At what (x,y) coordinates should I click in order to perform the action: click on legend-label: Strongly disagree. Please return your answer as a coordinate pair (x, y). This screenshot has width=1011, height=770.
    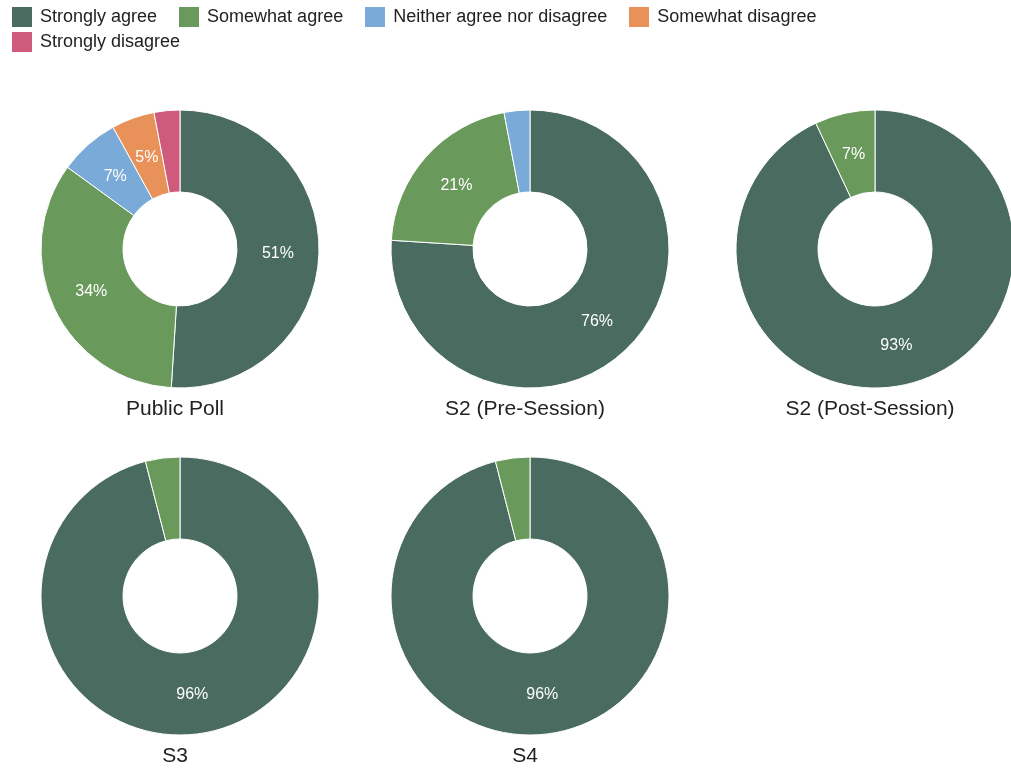
    Looking at the image, I should click on (110, 41).